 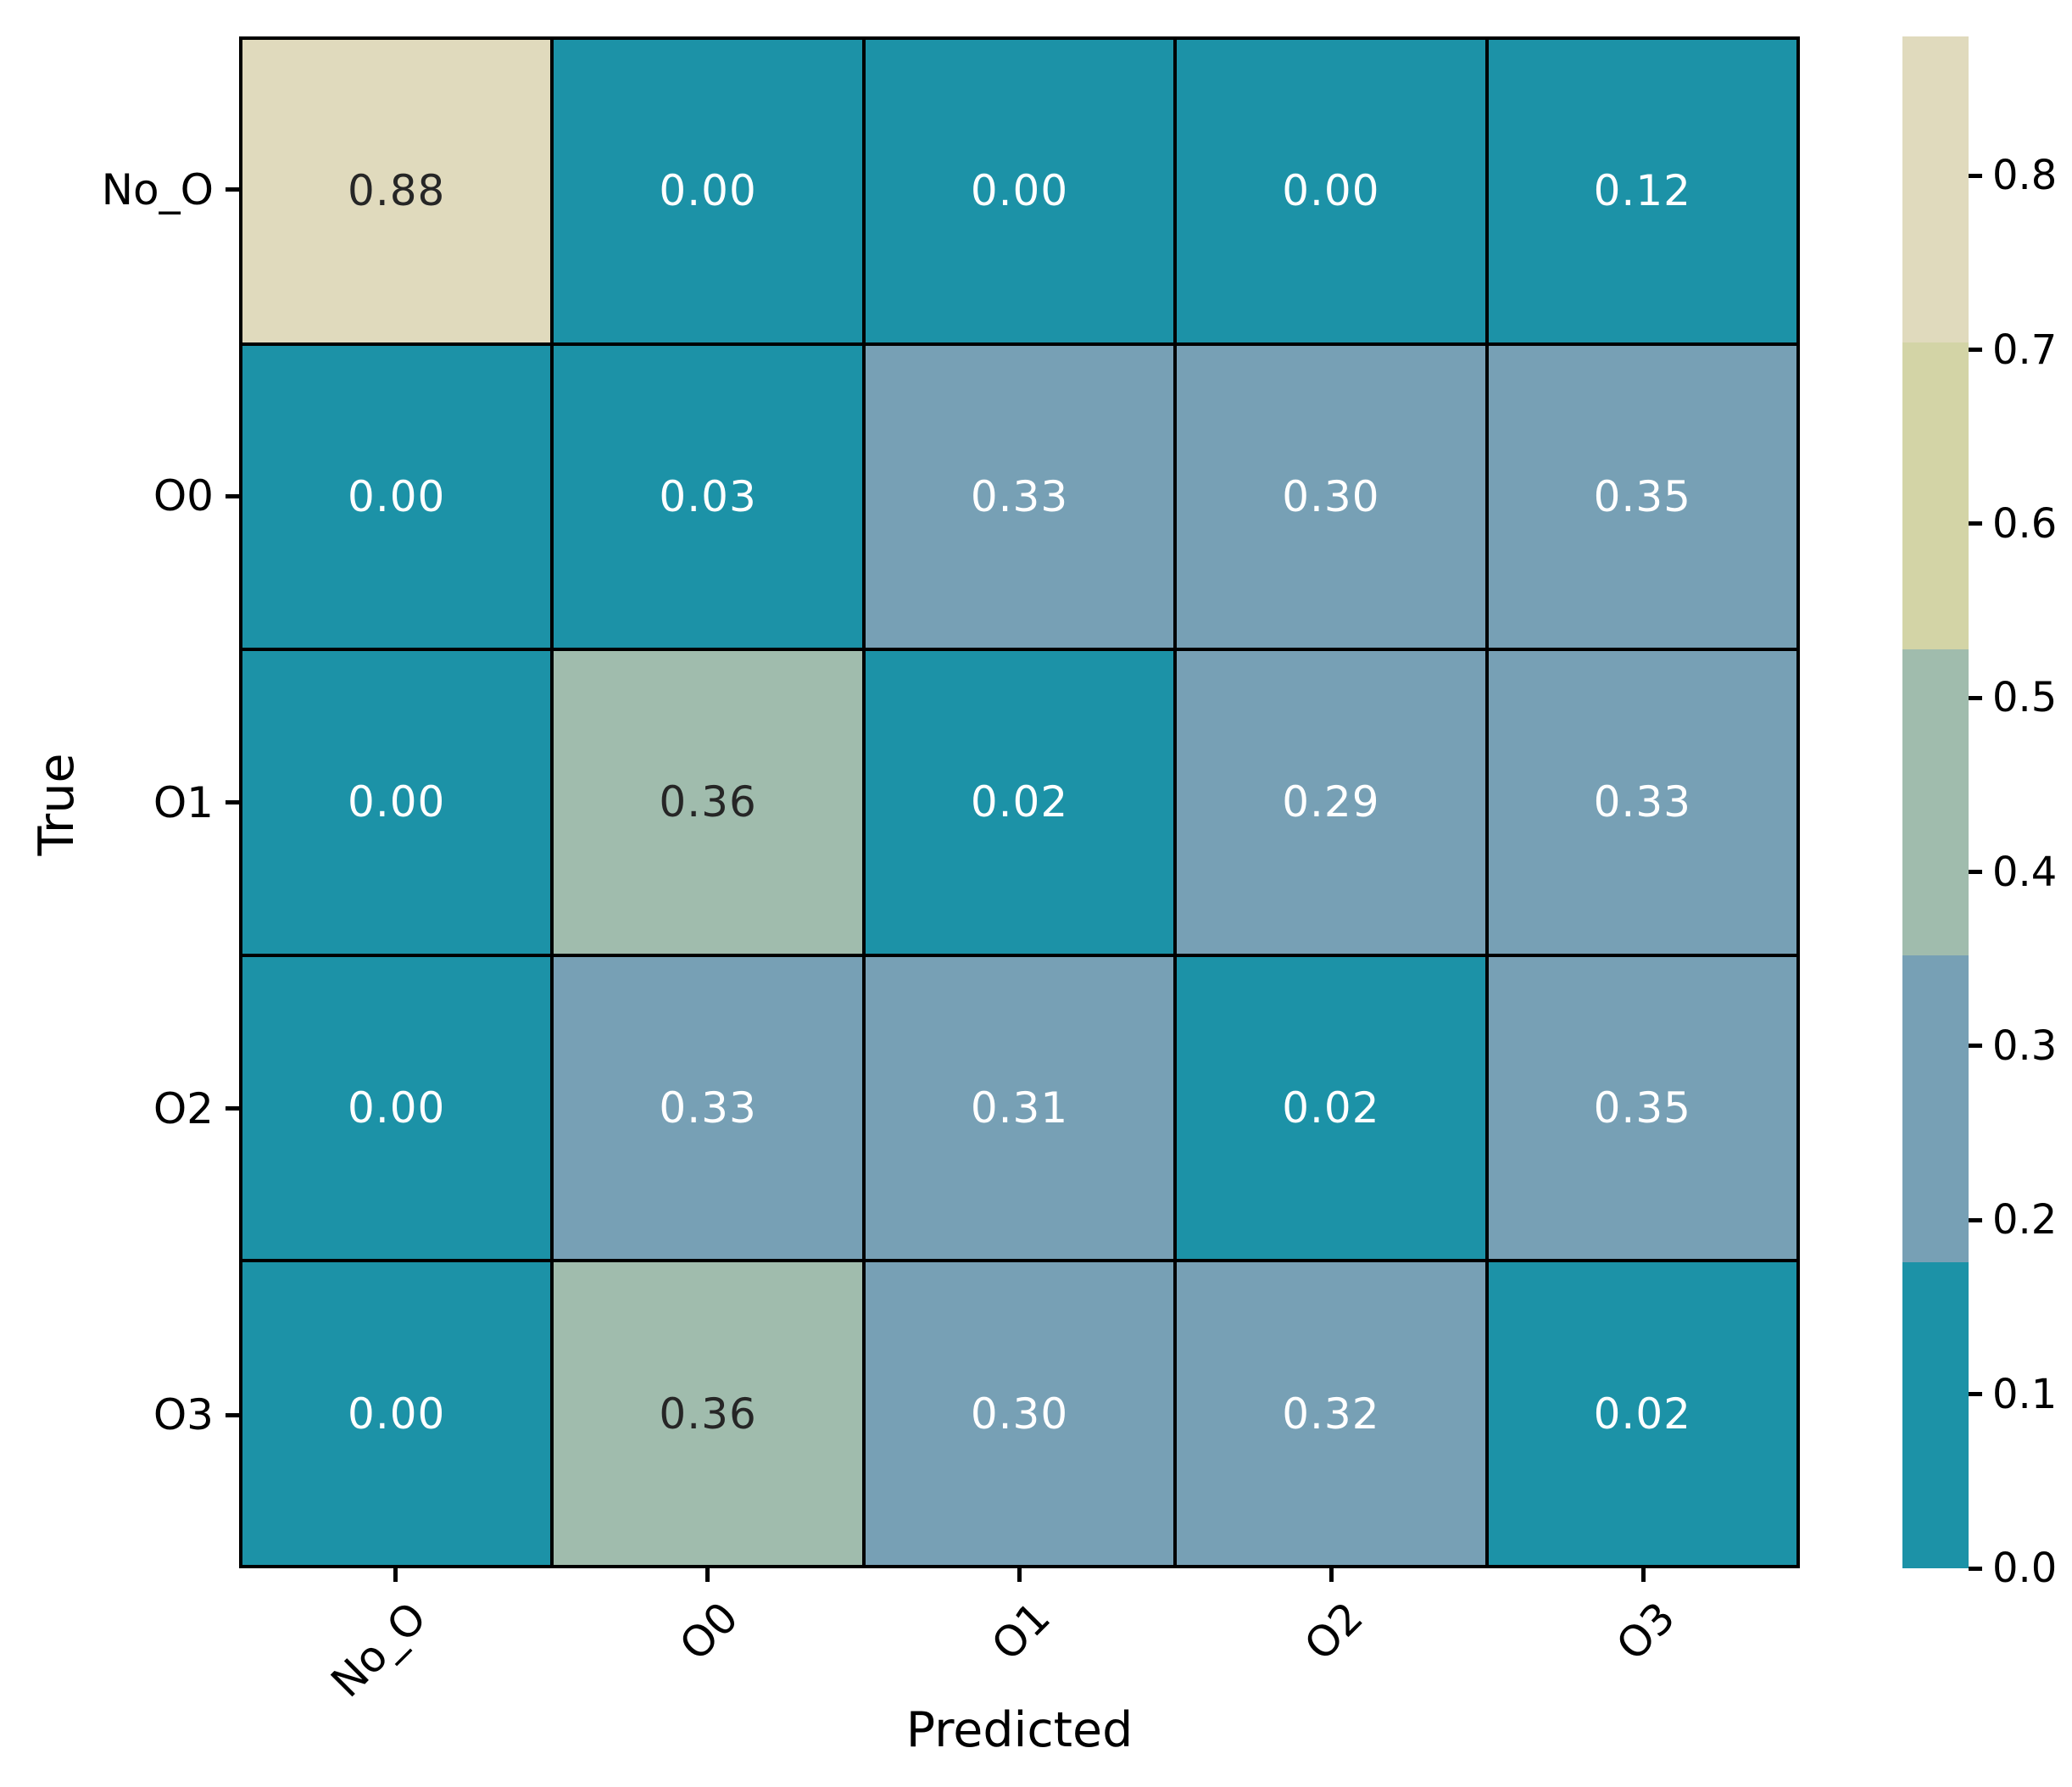 I want to click on heatmap-cell-O0-O3: 0.35, so click(x=1642, y=497).